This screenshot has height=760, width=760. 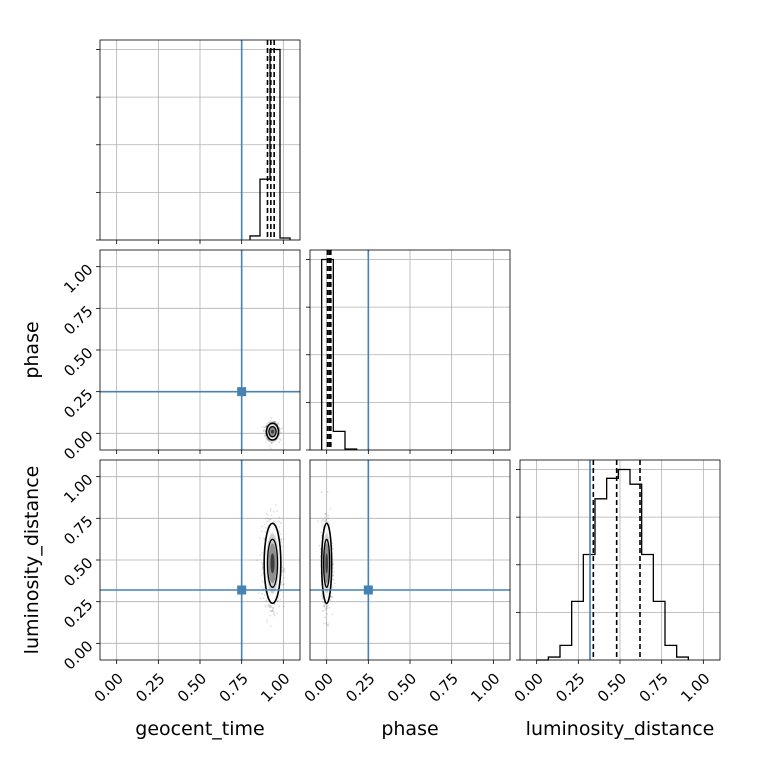 What do you see at coordinates (326, 563) in the screenshot?
I see `panel-phase-vs-luminosity_distance-contour-outer` at bounding box center [326, 563].